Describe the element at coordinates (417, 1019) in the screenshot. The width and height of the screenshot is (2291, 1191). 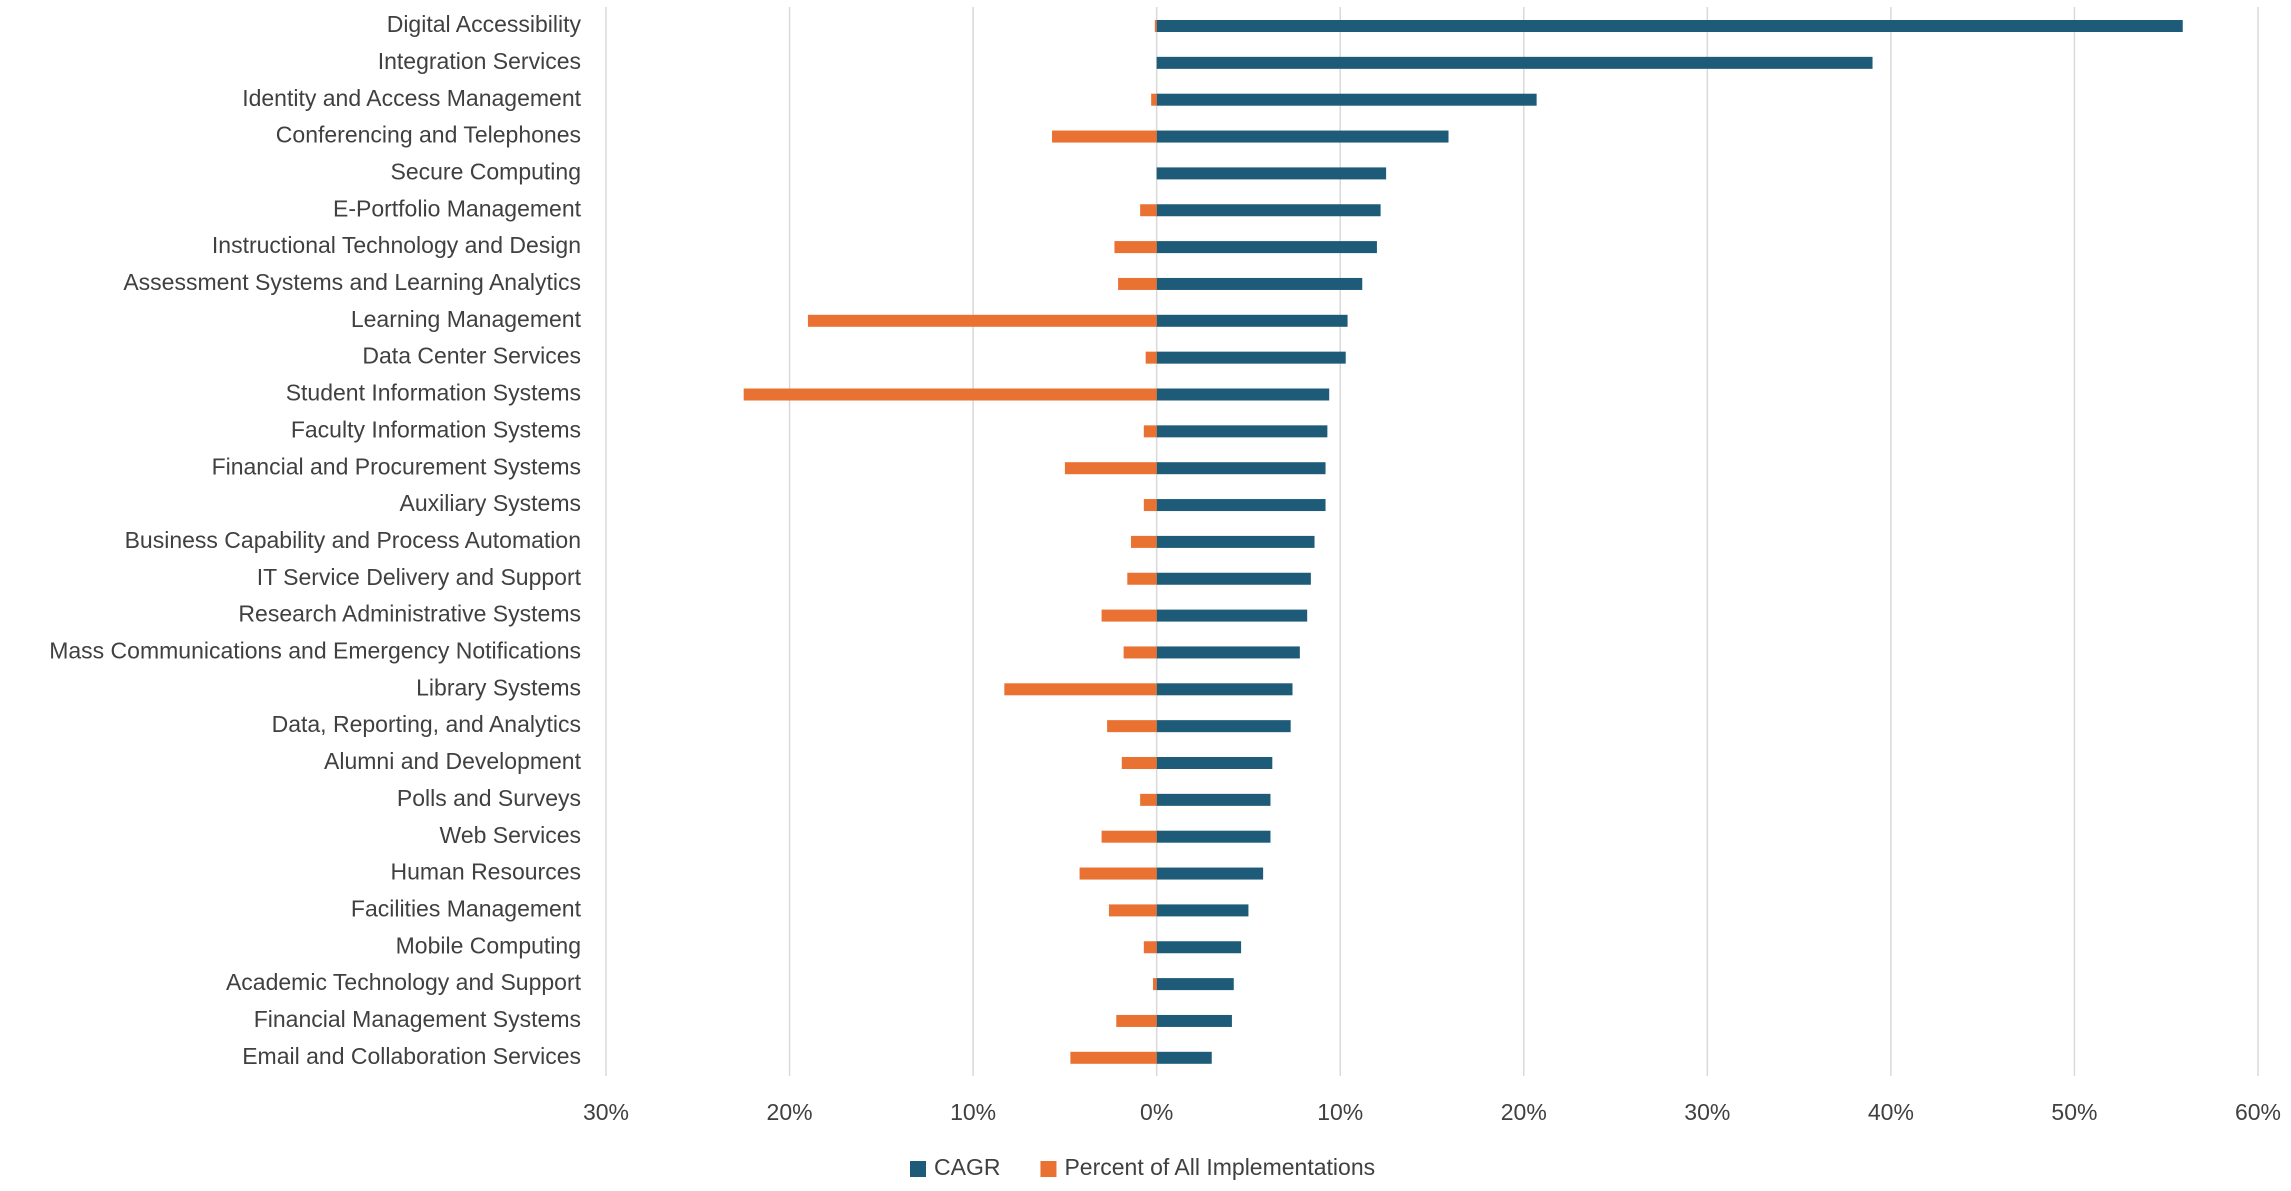
I see `y-tick-label: Financial Management Systems` at that location.